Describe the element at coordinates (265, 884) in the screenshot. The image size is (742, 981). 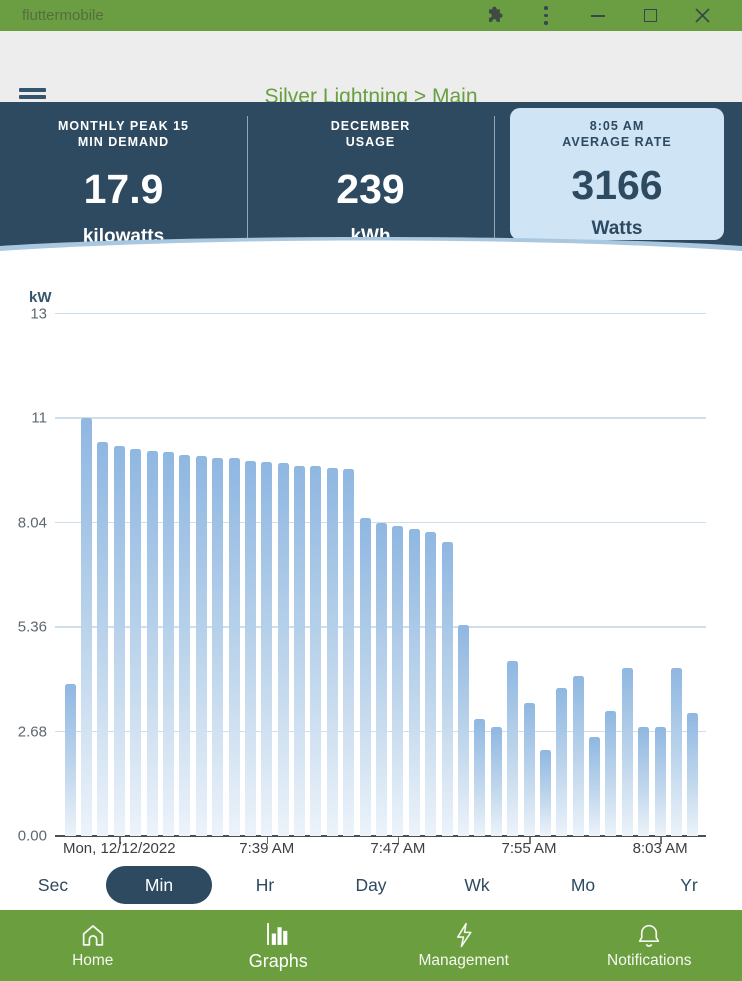
I see `tab-hr: Hr` at that location.